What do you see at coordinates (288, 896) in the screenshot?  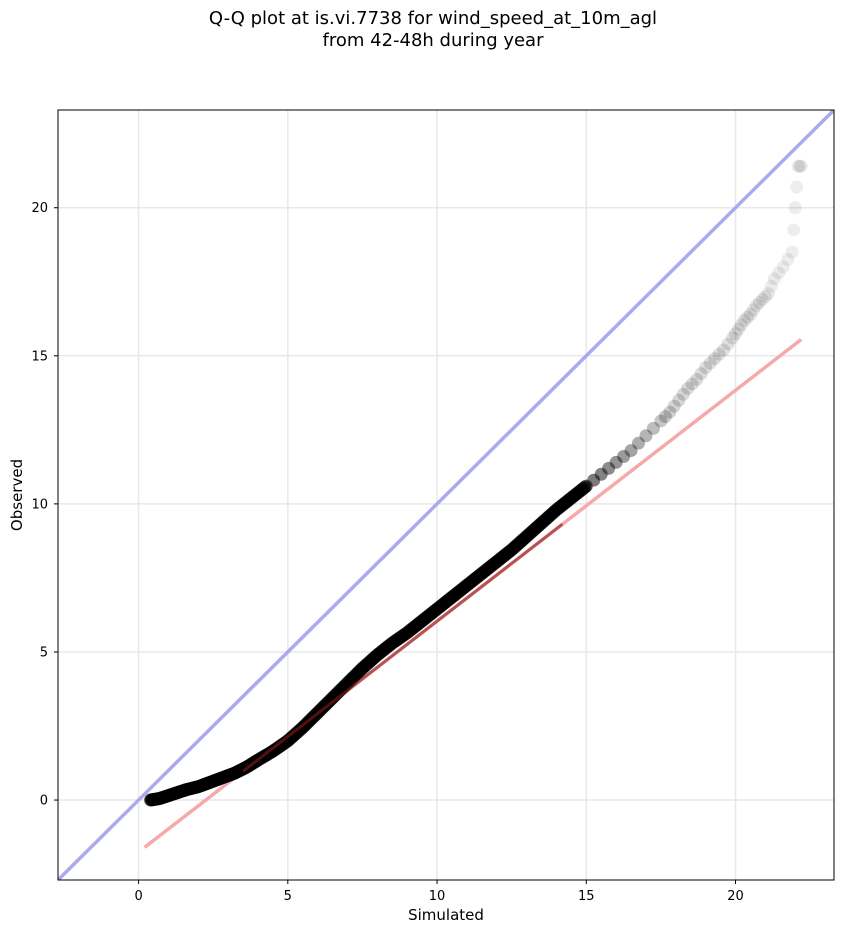 I see `x-tick-label: 5` at bounding box center [288, 896].